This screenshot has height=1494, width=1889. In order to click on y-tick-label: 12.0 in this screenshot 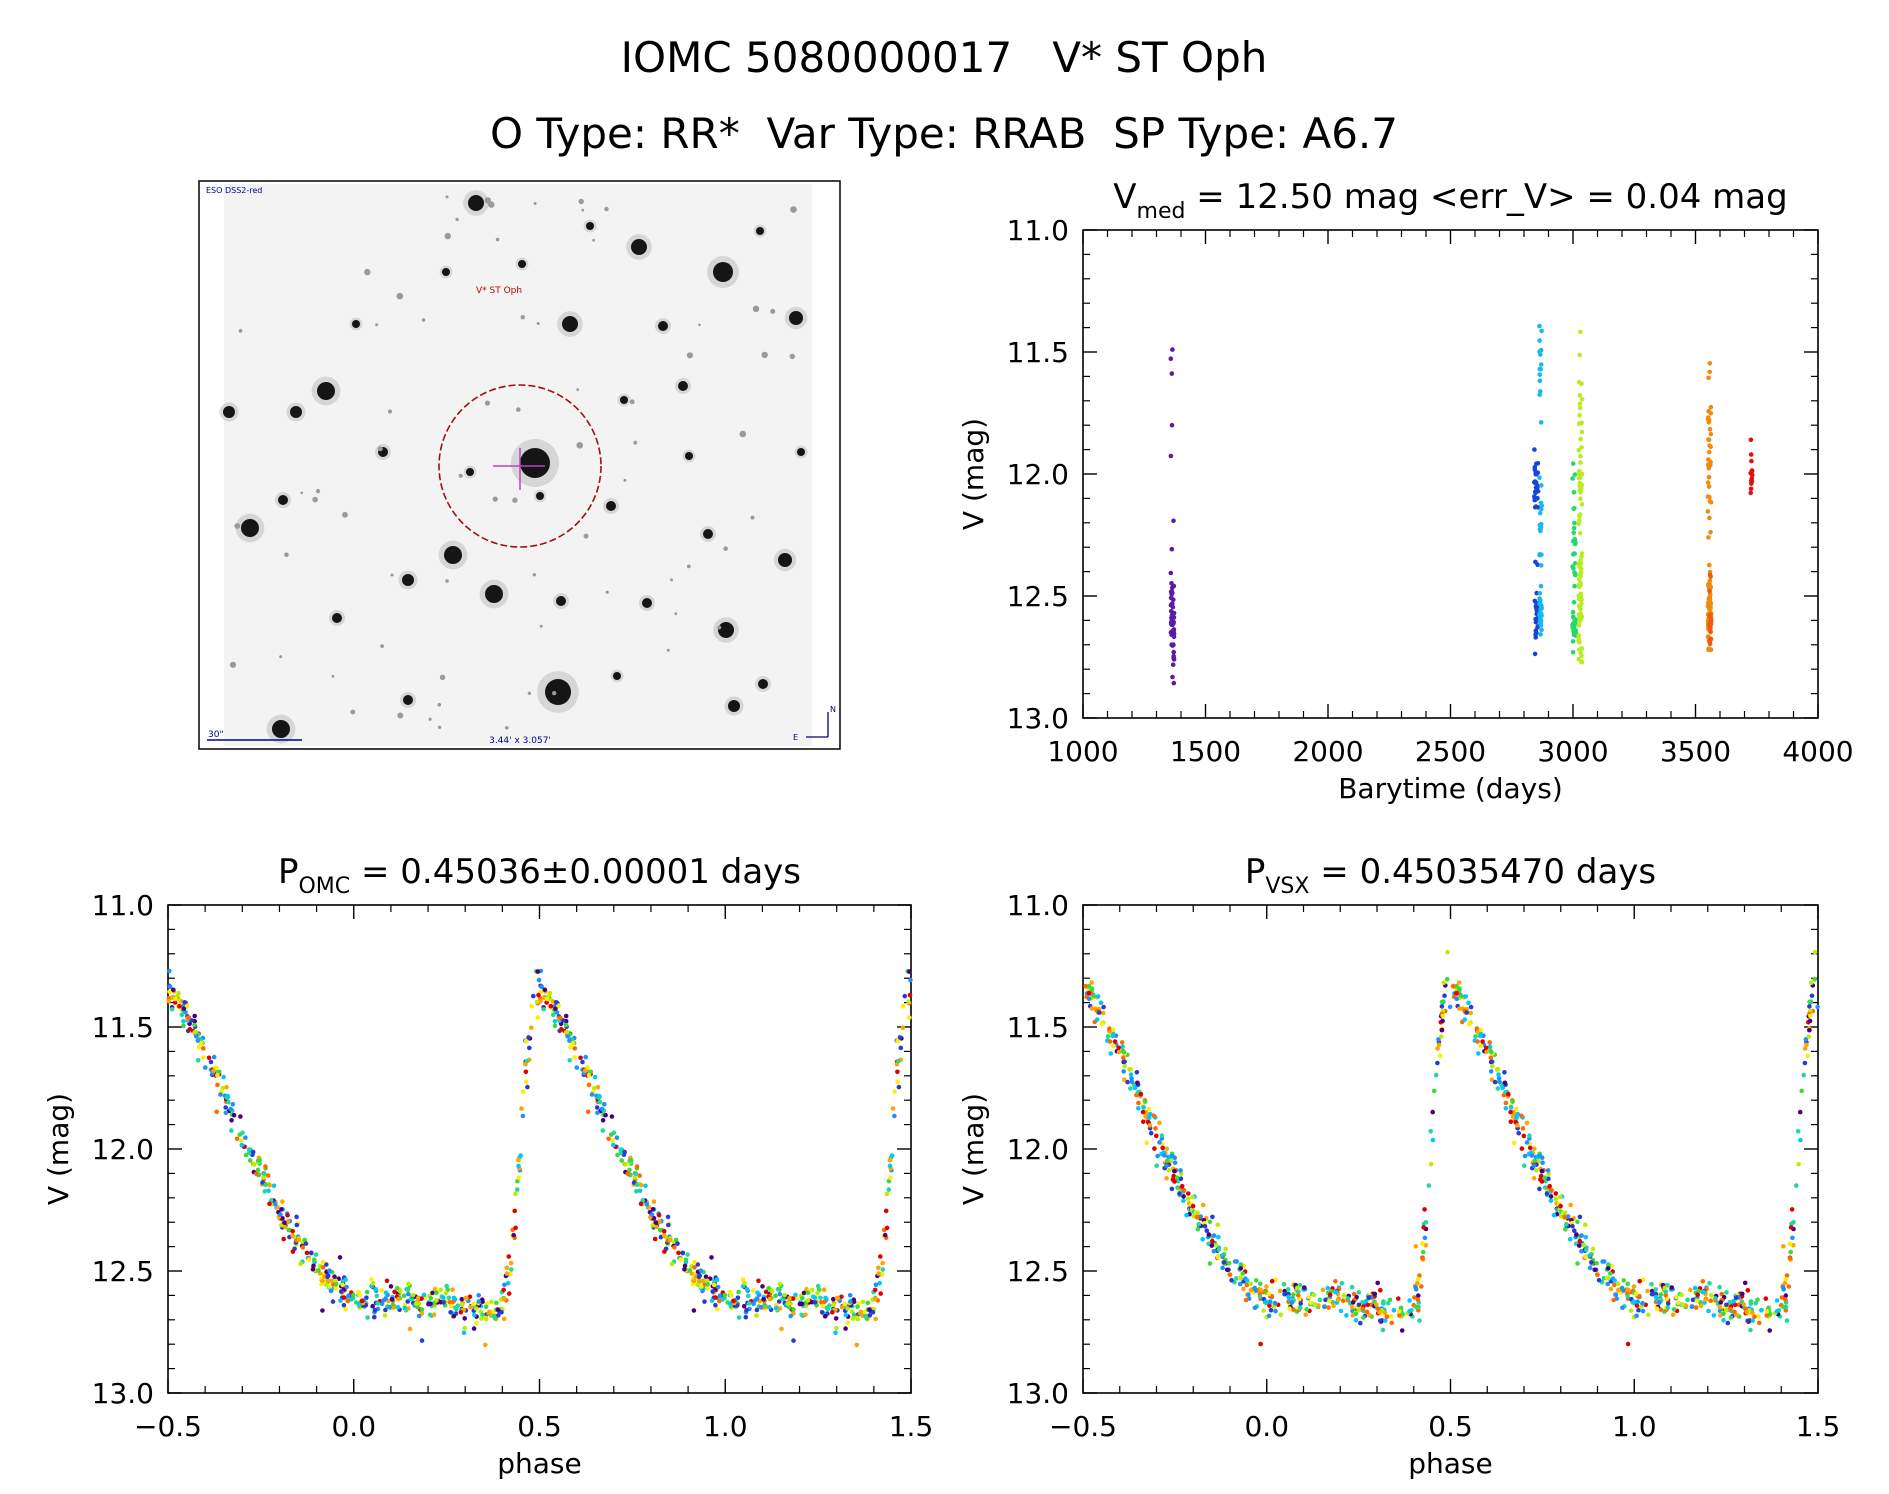, I will do `click(123, 1149)`.